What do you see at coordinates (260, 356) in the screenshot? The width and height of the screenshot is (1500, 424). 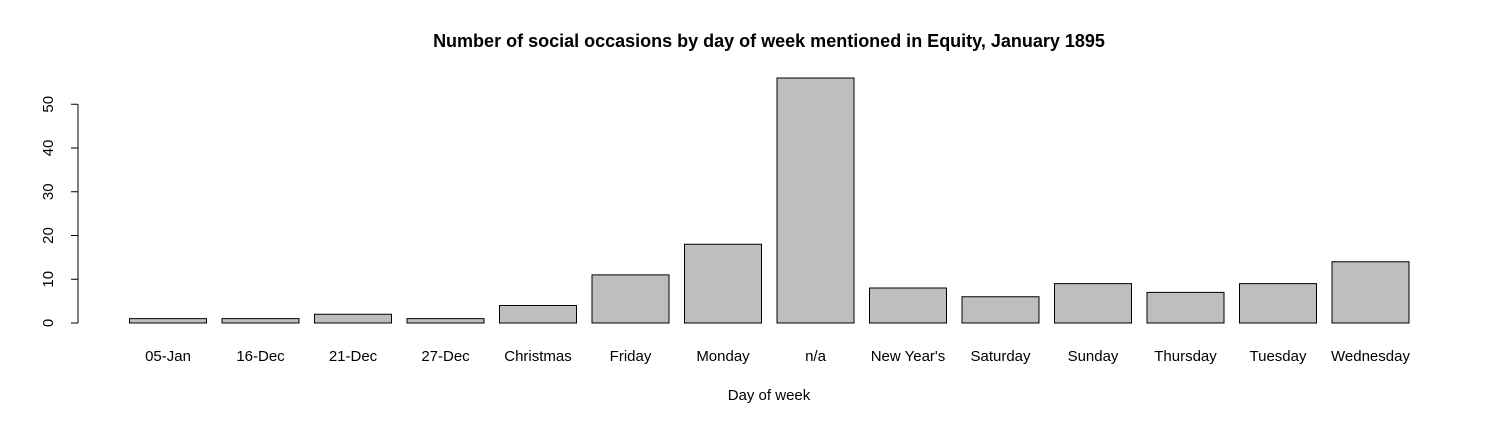 I see `x-tick-label: 16-Dec` at bounding box center [260, 356].